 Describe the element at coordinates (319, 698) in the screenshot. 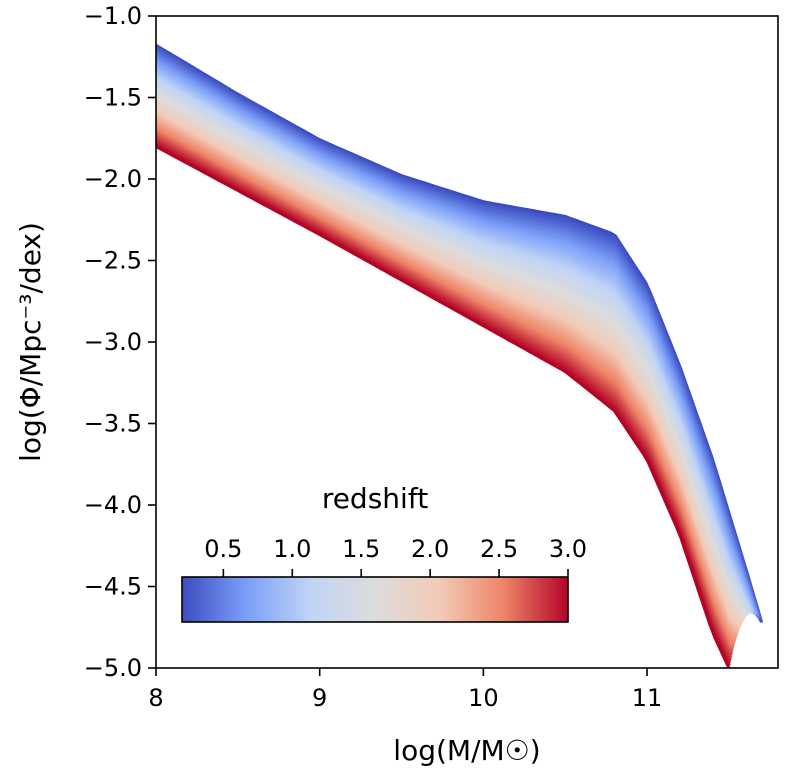

I see `x-tick-label: 9` at that location.